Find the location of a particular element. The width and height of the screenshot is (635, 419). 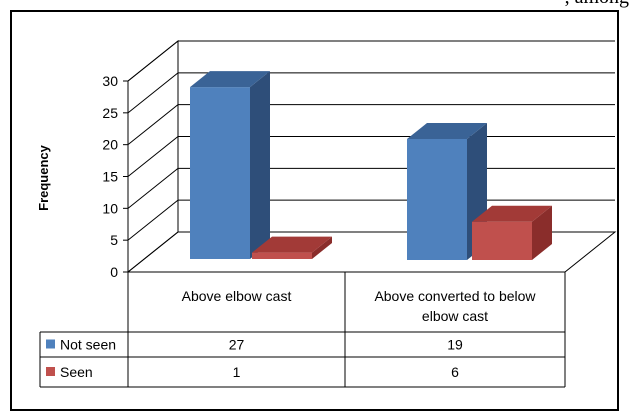

y-tick-label: 30 is located at coordinates (110, 81).